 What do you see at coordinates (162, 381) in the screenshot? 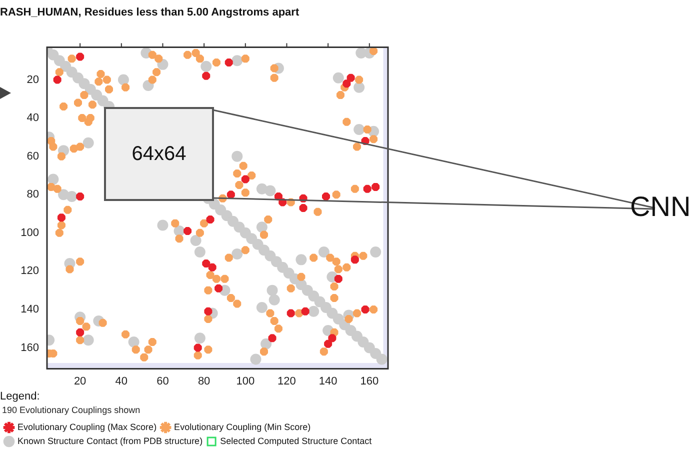
I see `x-tick-label: 60` at bounding box center [162, 381].